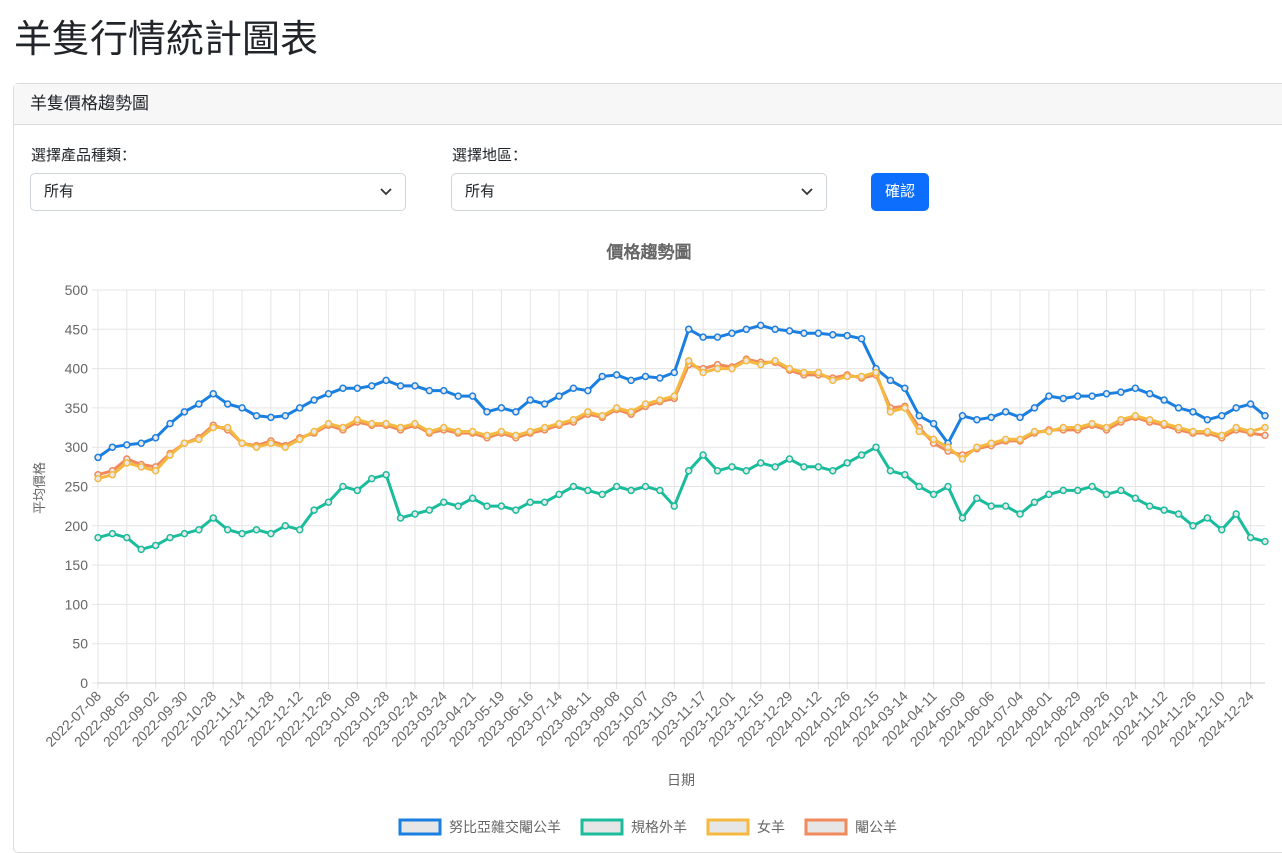  Describe the element at coordinates (639, 192) in the screenshot. I see `region-select: 所有` at that location.